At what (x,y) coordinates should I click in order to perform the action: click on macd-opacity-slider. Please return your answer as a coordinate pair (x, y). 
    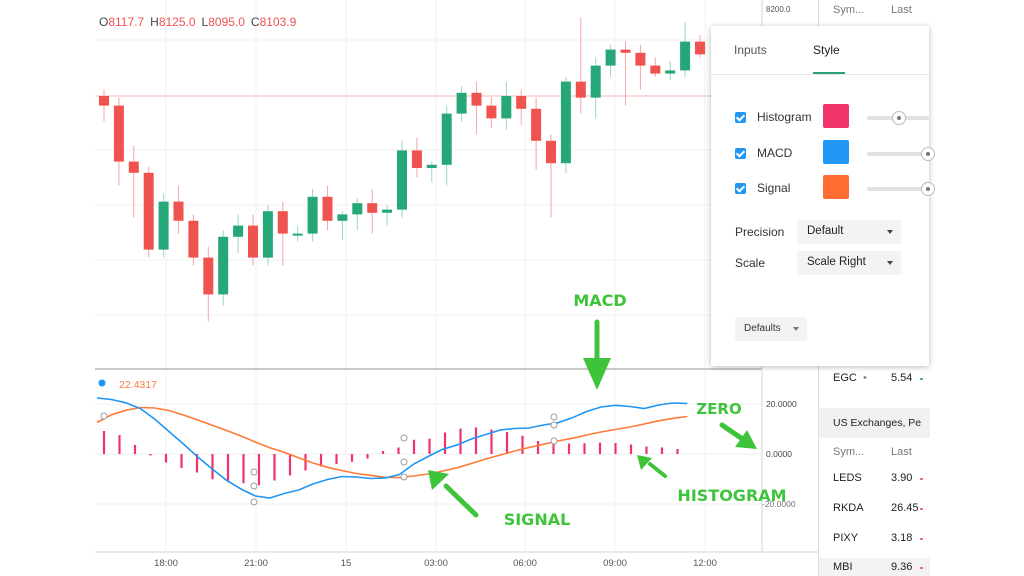
    Looking at the image, I should click on (901, 154).